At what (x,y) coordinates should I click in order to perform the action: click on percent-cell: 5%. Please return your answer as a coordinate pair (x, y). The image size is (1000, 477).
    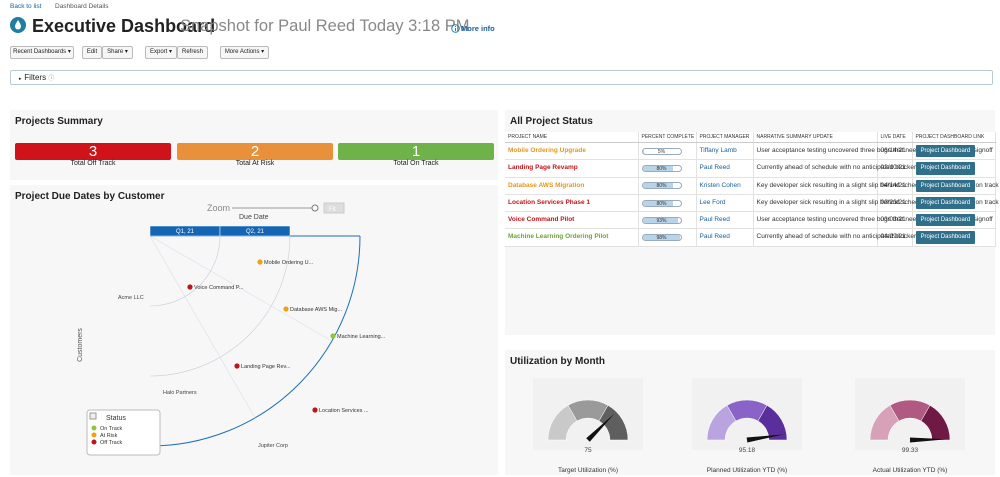
    Looking at the image, I should click on (667, 151).